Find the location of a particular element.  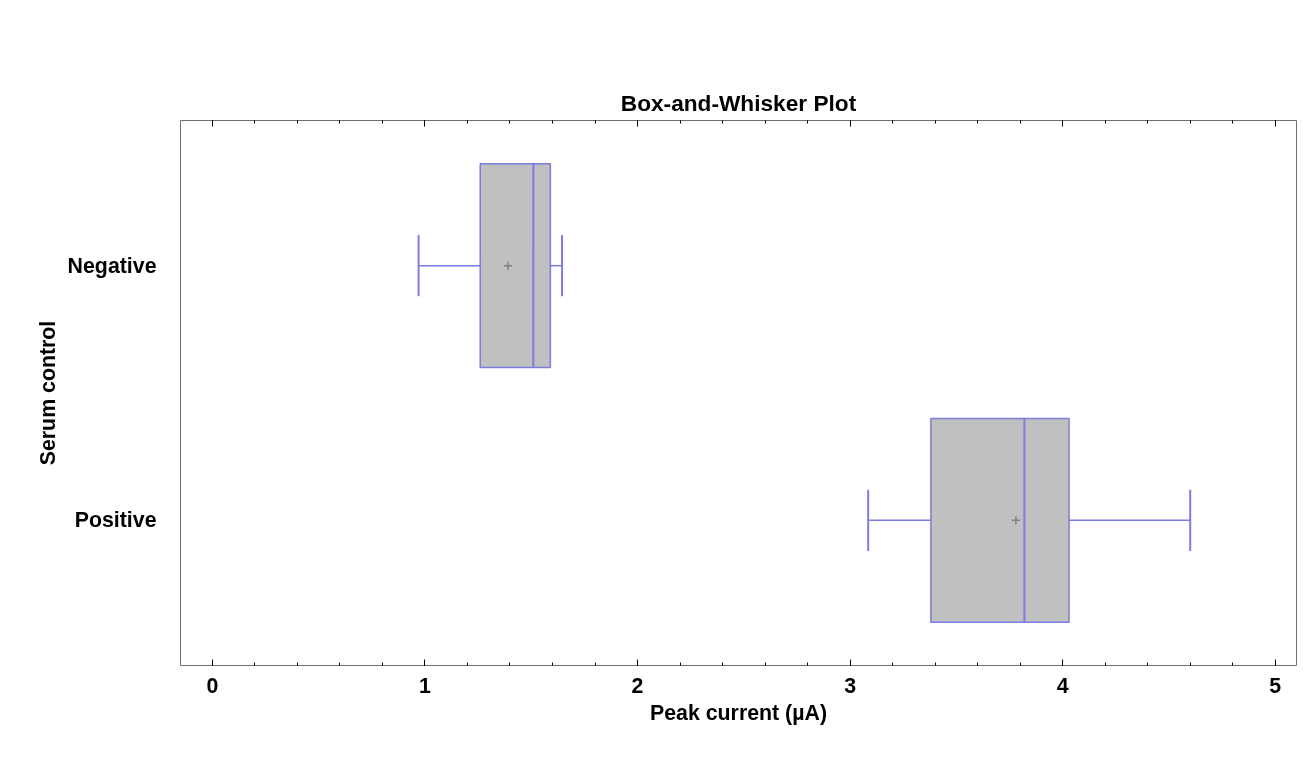

x-axis-title: Peak current (µA) is located at coordinates (738, 712).